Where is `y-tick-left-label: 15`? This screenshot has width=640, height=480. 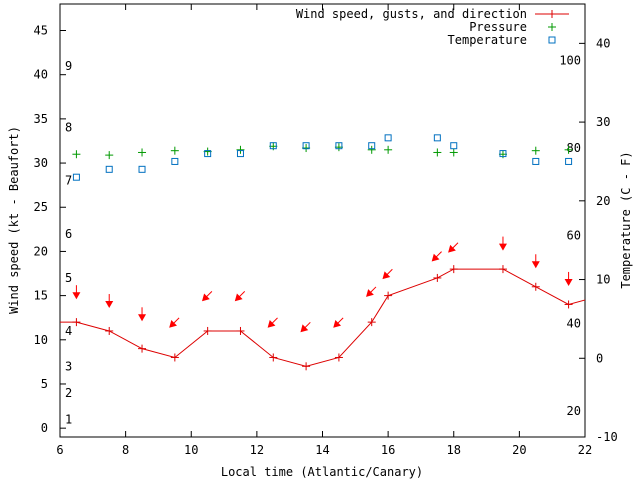 y-tick-left-label: 15 is located at coordinates (41, 296).